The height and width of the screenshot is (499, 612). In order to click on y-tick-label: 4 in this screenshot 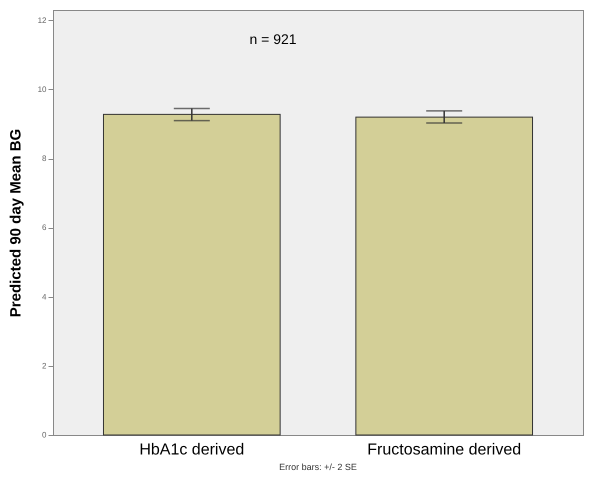, I will do `click(45, 297)`.